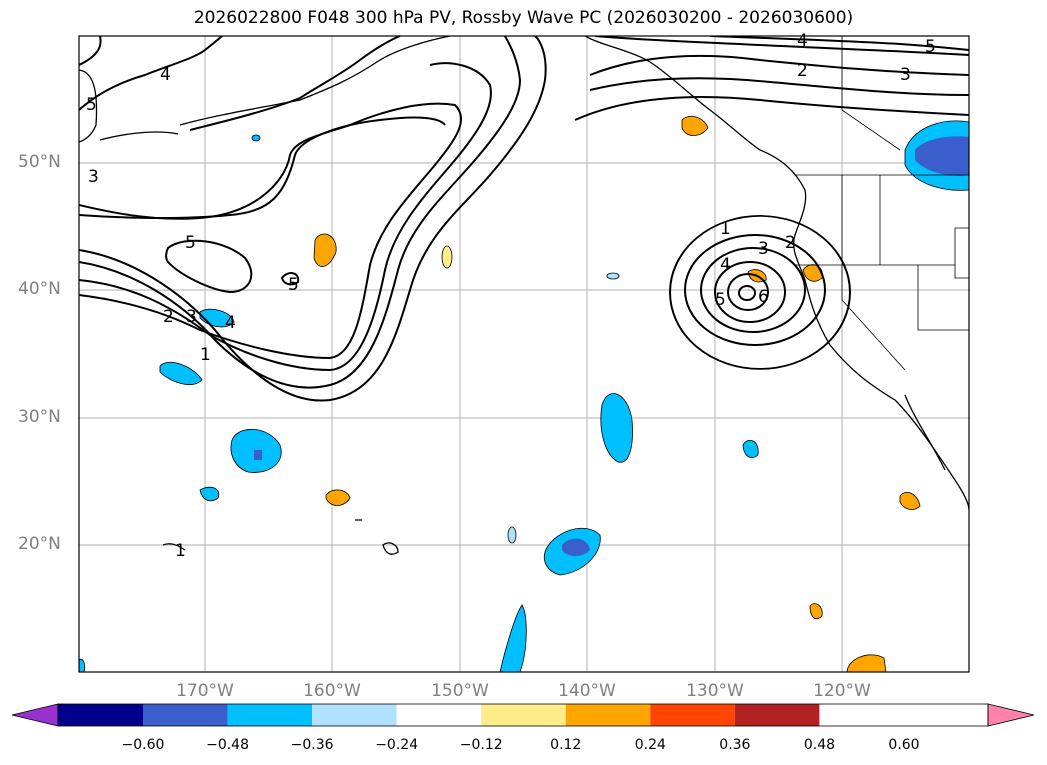  What do you see at coordinates (819, 745) in the screenshot?
I see `colorbar-tick-label: 0.48` at bounding box center [819, 745].